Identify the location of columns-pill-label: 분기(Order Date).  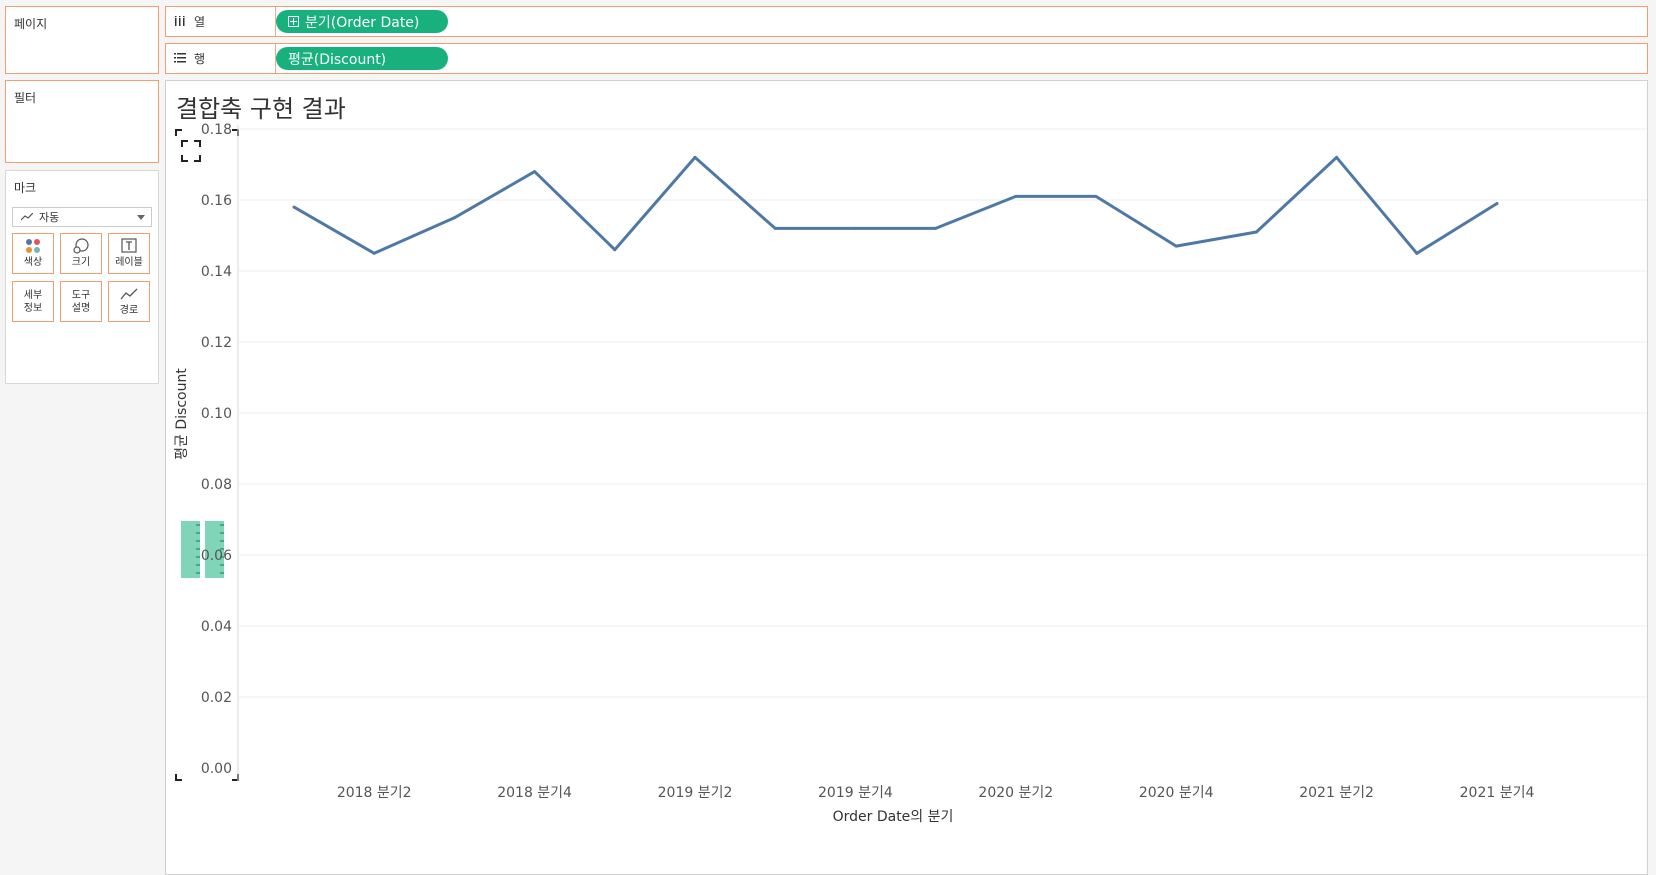
(362, 22).